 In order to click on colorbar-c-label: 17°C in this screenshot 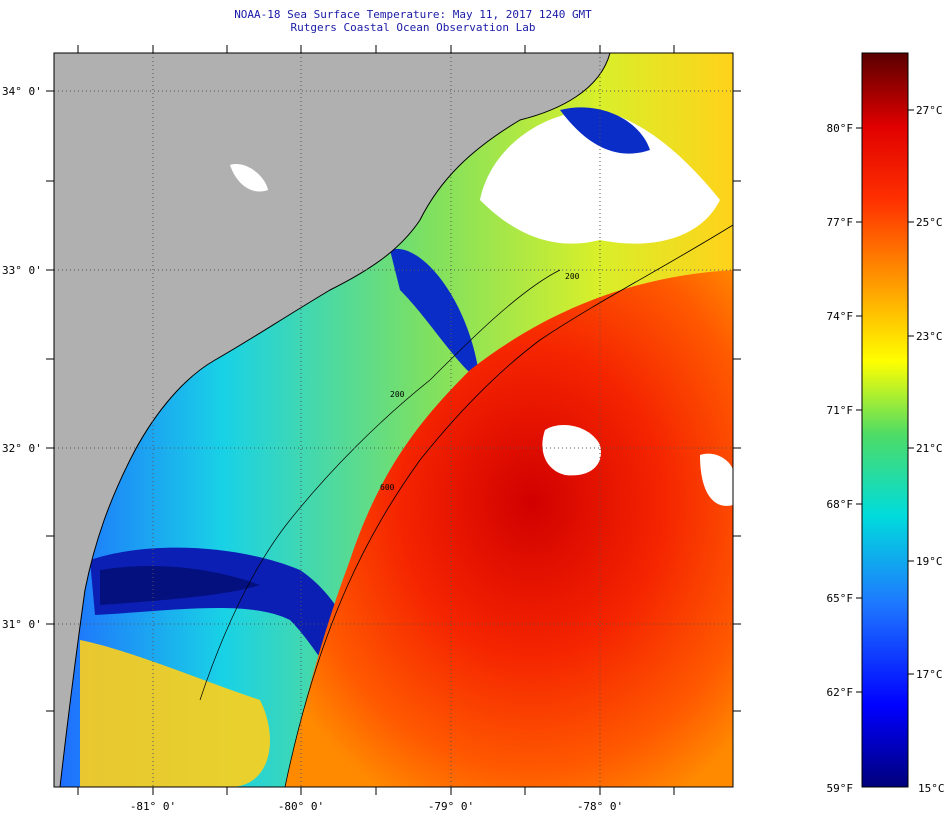, I will do `click(929, 674)`.